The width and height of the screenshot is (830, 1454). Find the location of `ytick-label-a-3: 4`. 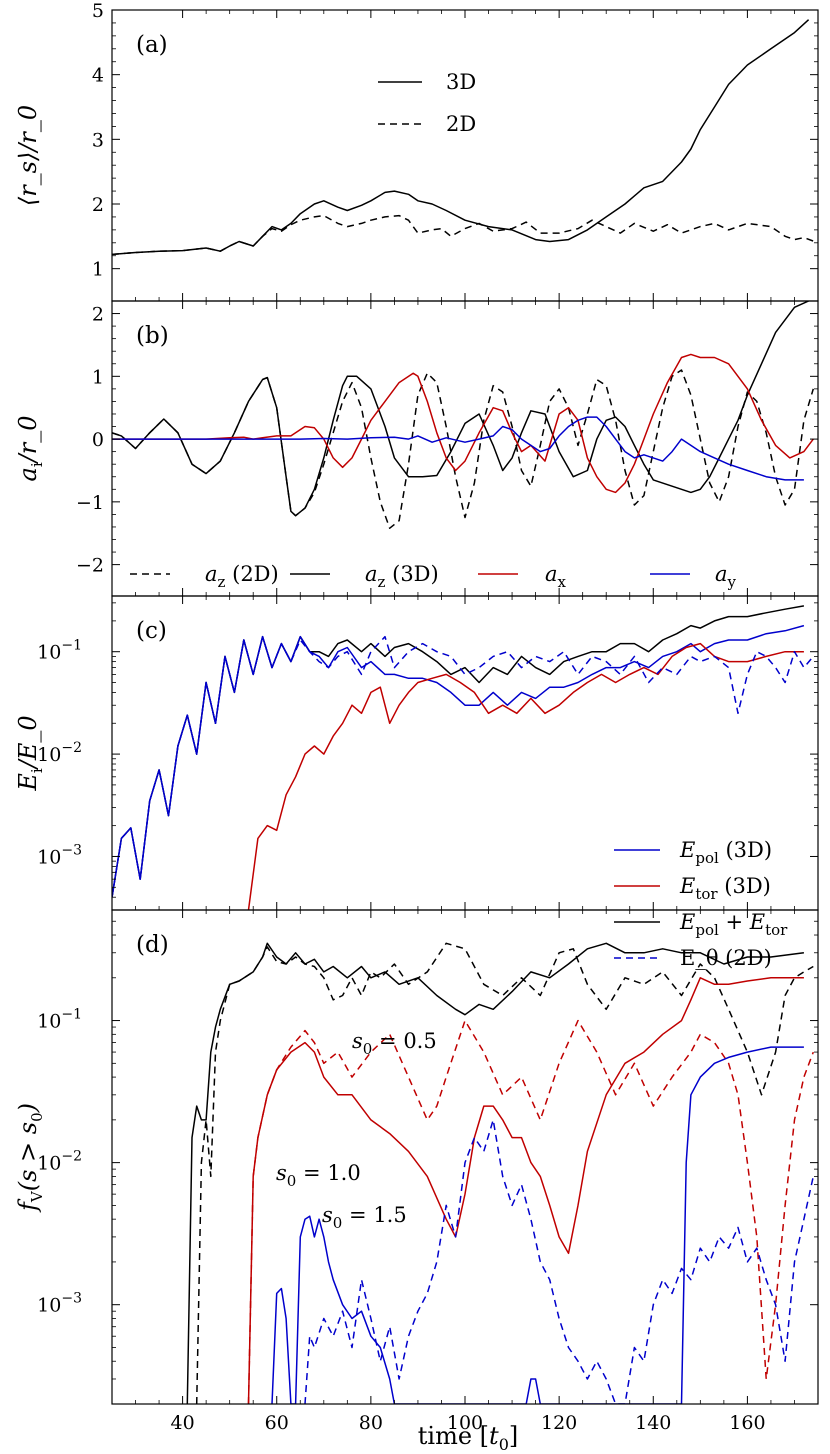

ytick-label-a-3: 4 is located at coordinates (98, 76).